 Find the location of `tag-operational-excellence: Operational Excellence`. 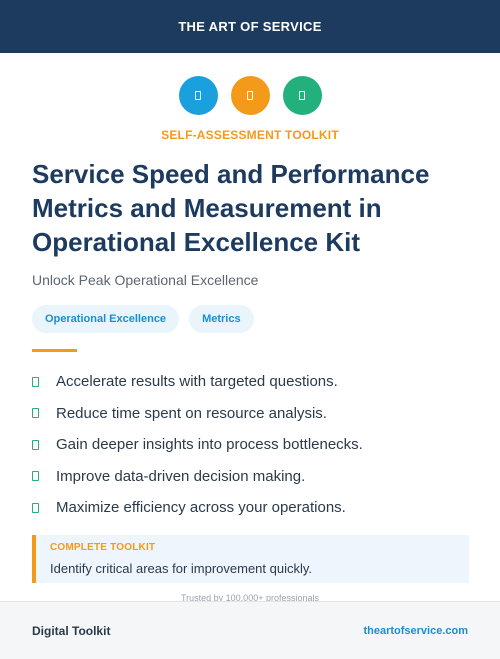

tag-operational-excellence: Operational Excellence is located at coordinates (106, 319).